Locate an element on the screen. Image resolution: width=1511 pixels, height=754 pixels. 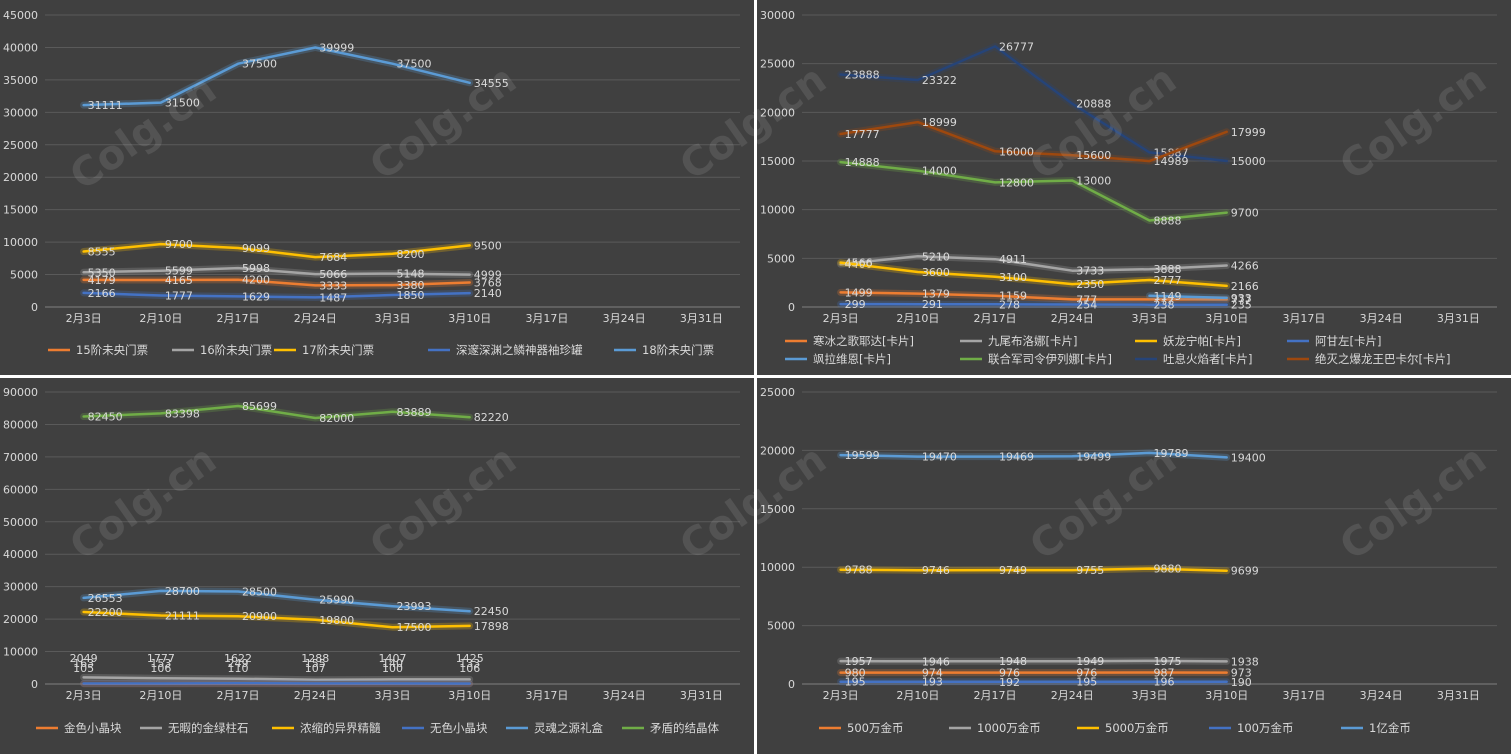
data-label: 5998 is located at coordinates (256, 268).